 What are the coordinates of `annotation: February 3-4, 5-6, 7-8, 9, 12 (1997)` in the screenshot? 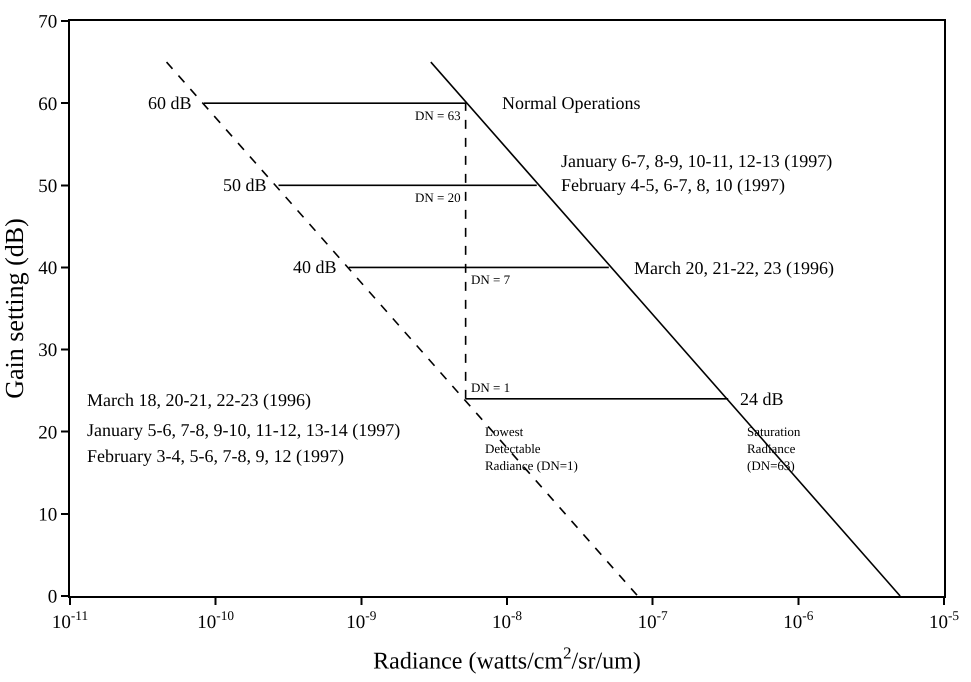 It's located at (215, 456).